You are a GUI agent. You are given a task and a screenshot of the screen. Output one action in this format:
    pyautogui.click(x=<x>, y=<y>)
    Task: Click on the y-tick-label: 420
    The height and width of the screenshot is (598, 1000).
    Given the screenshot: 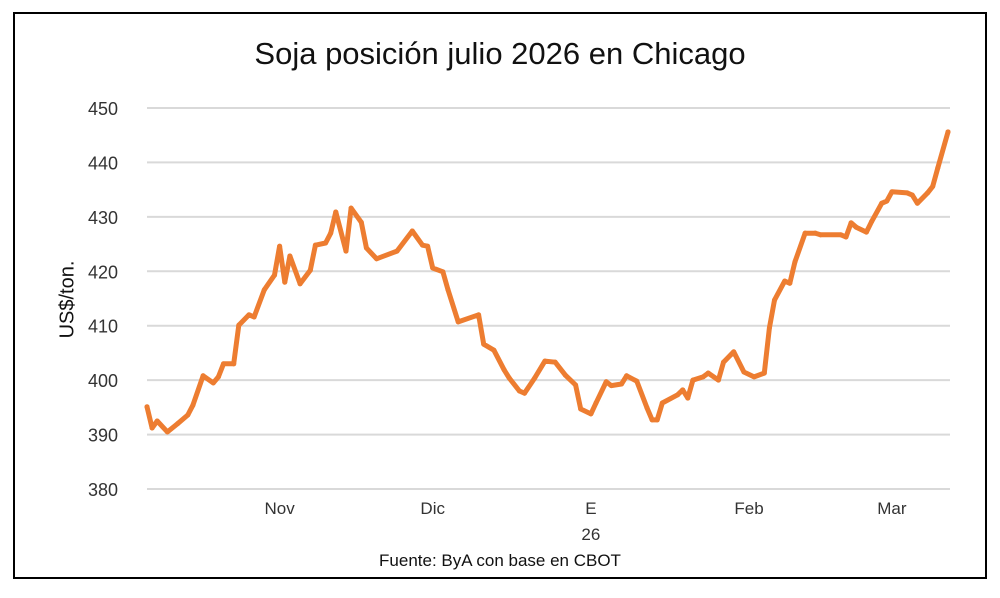 What is the action you would take?
    pyautogui.click(x=103, y=272)
    